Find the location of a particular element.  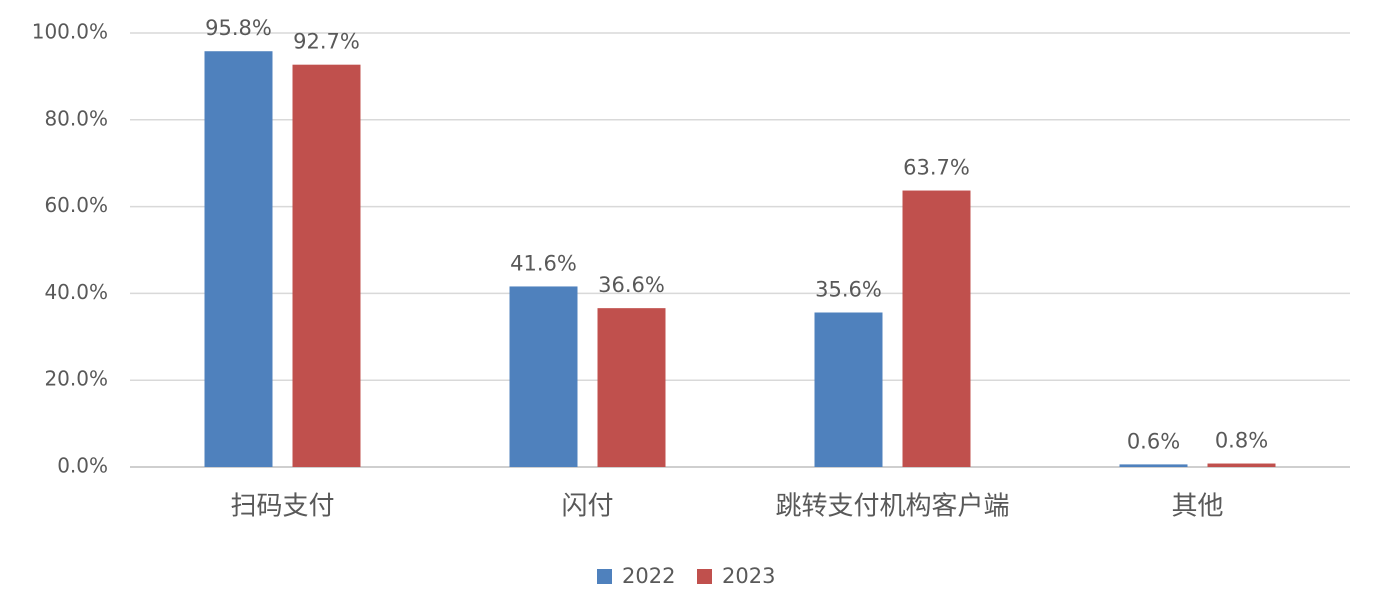

x-tick-label: 扫码支付 is located at coordinates (282, 507).